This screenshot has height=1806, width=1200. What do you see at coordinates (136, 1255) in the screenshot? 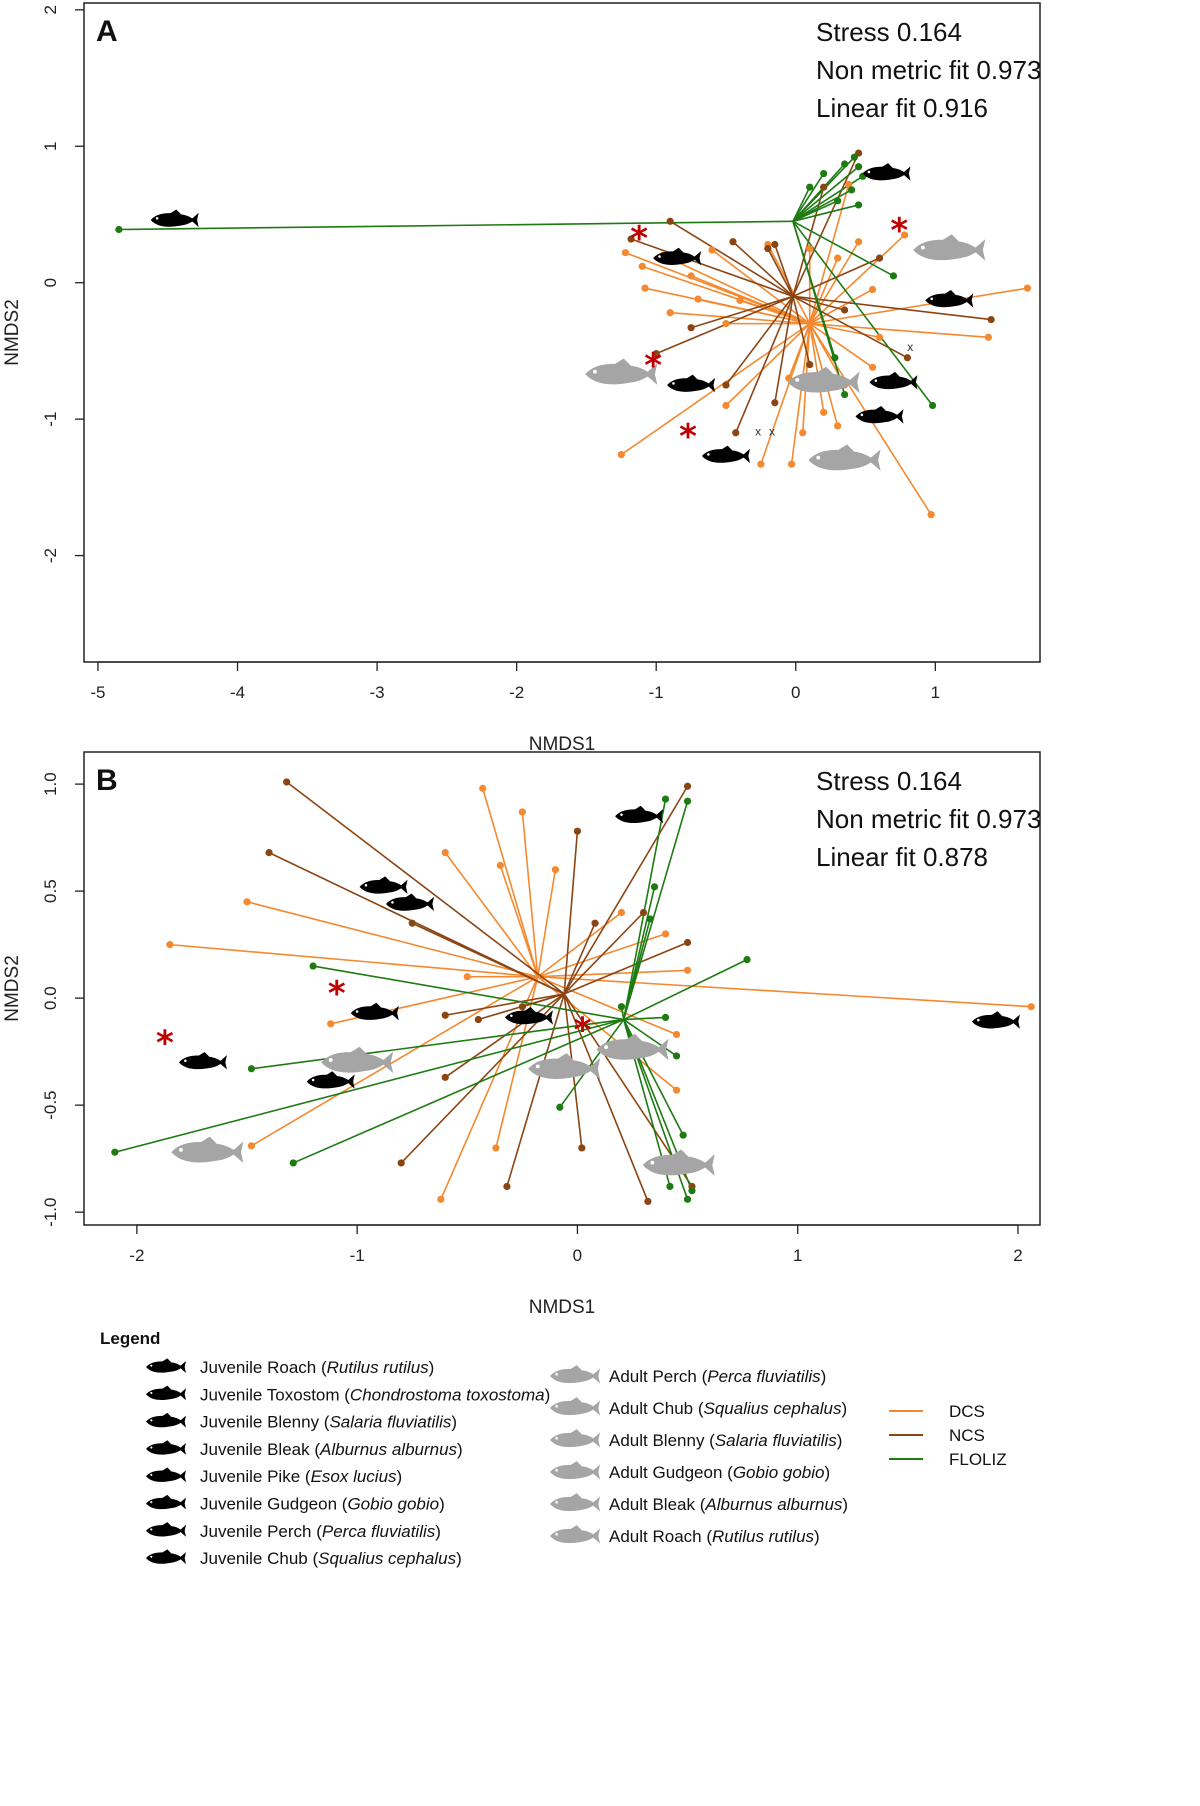
I see `x-tick-label: -2` at bounding box center [136, 1255].